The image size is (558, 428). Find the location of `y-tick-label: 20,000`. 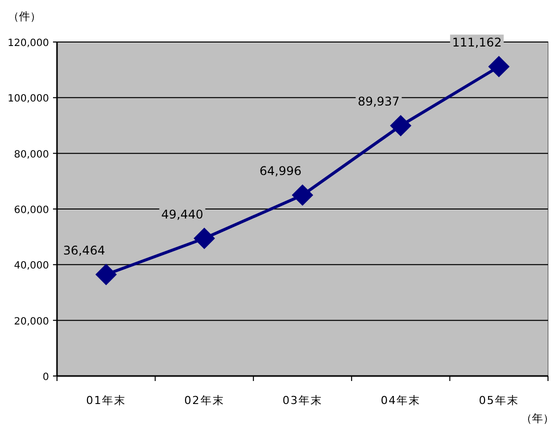

y-tick-label: 20,000 is located at coordinates (31, 322).